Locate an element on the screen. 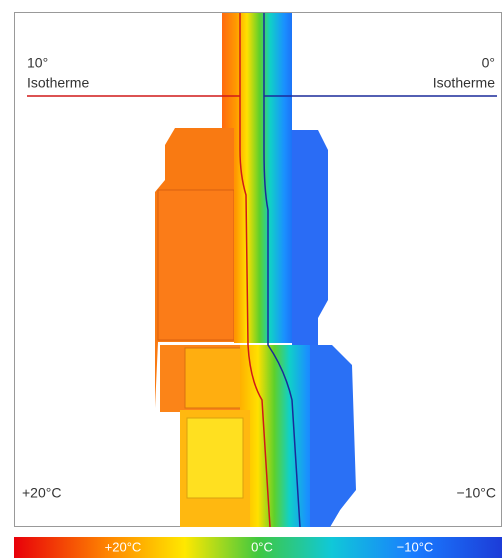  left-bottom-label: +20°C is located at coordinates (41, 493).